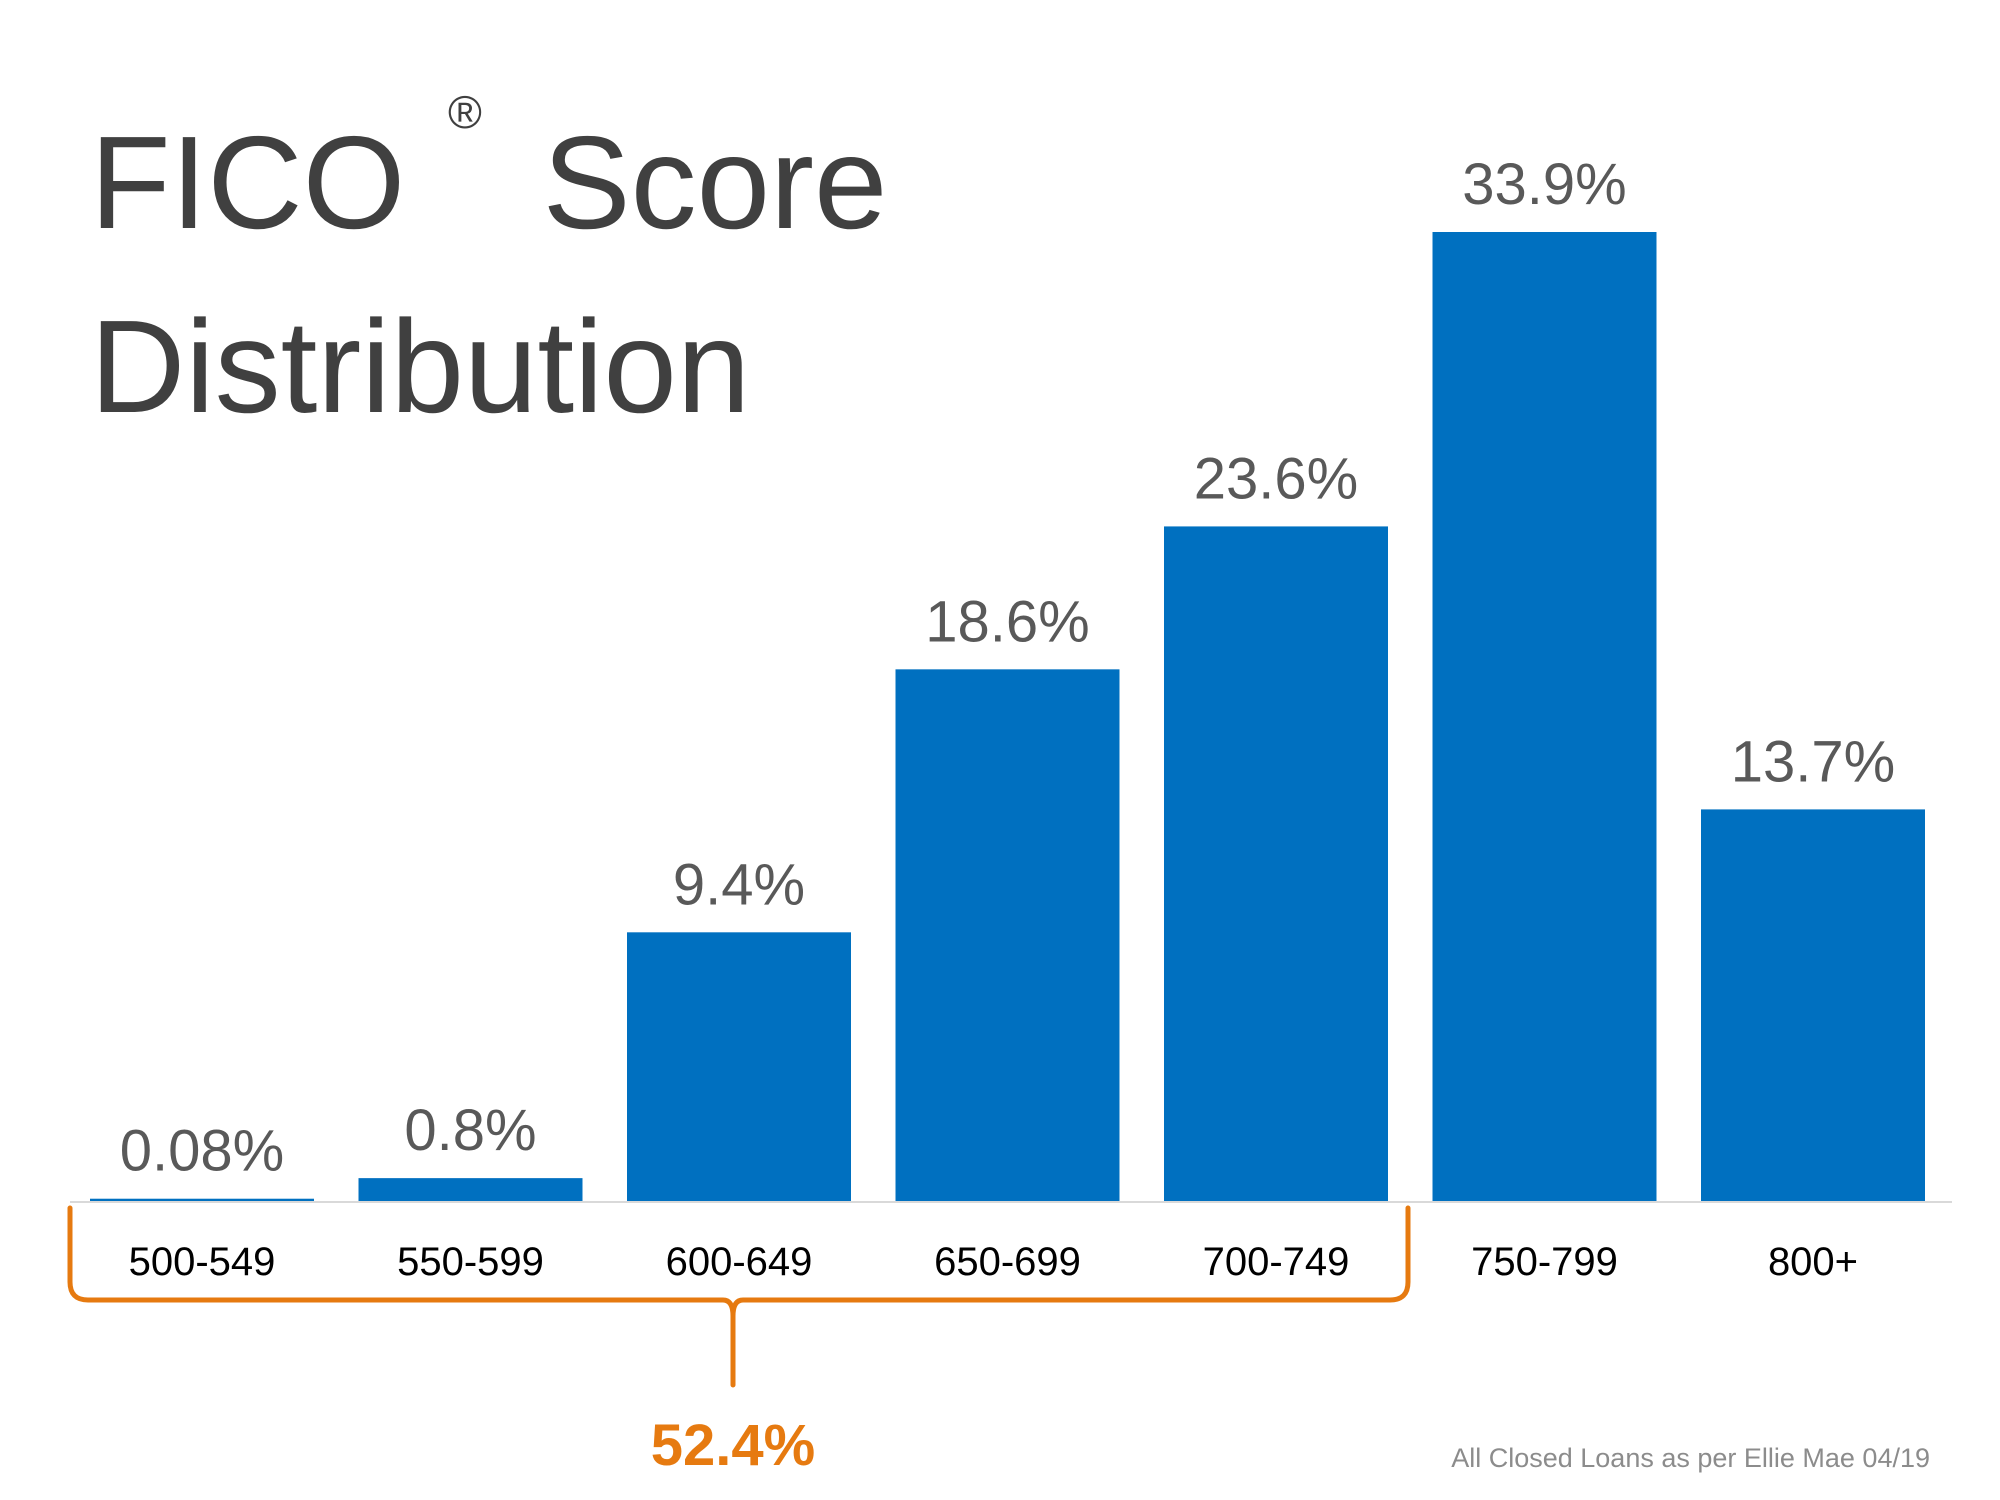  Describe the element at coordinates (202, 1262) in the screenshot. I see `x-tick-label-500-549: 500-549` at that location.